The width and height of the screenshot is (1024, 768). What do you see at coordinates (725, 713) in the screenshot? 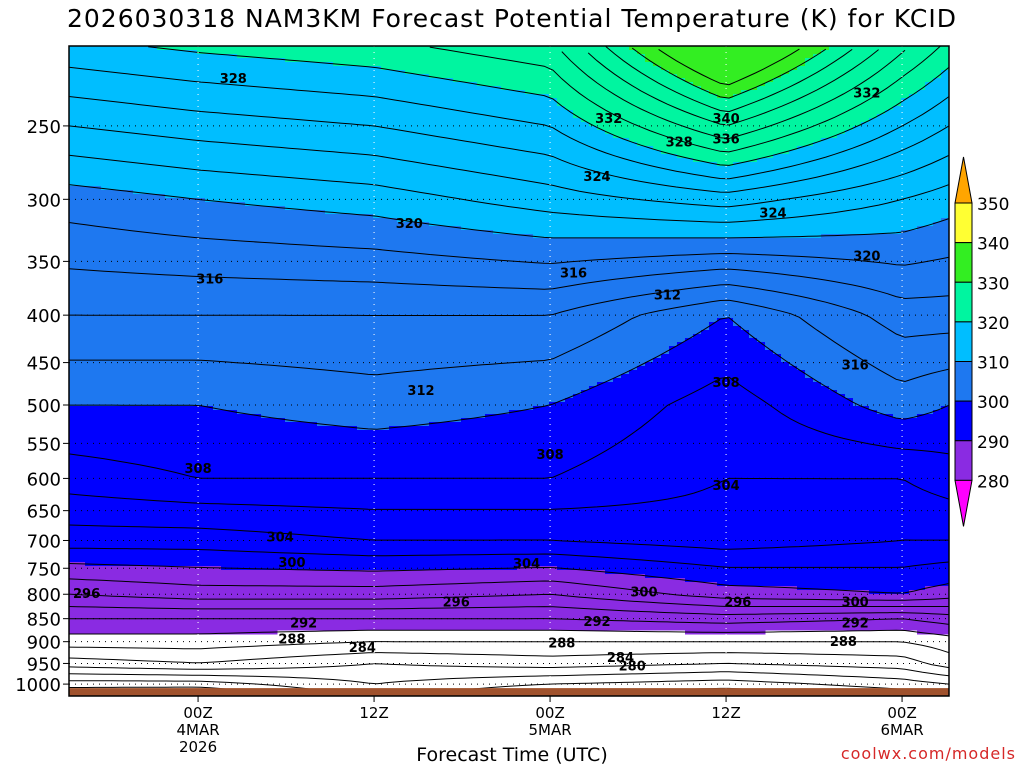
I see `x-tick-label-3-0: 12Z` at bounding box center [725, 713].